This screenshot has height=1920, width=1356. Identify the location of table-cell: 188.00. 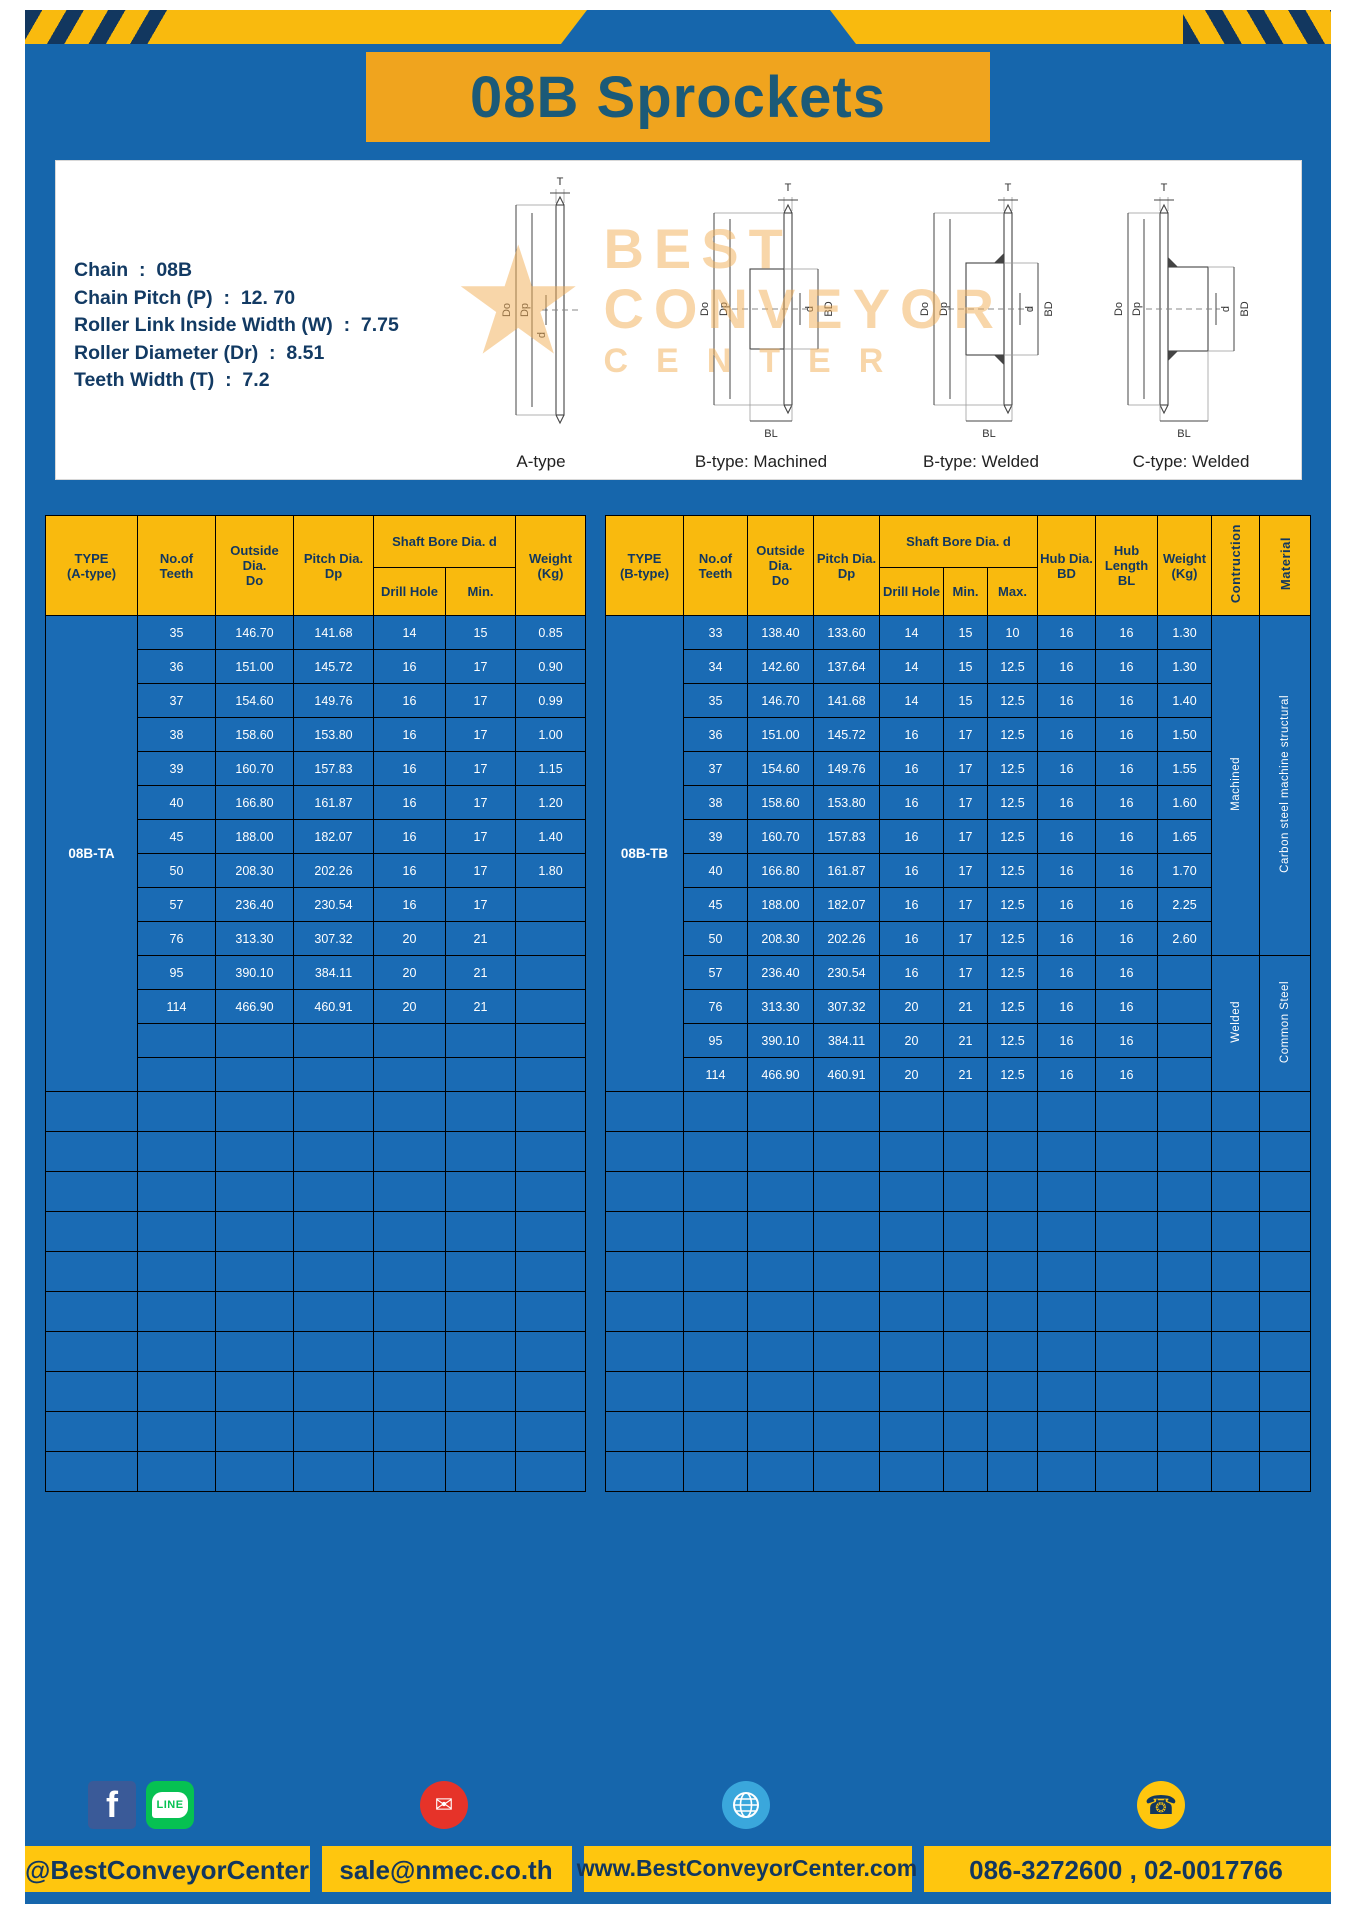
(254, 836).